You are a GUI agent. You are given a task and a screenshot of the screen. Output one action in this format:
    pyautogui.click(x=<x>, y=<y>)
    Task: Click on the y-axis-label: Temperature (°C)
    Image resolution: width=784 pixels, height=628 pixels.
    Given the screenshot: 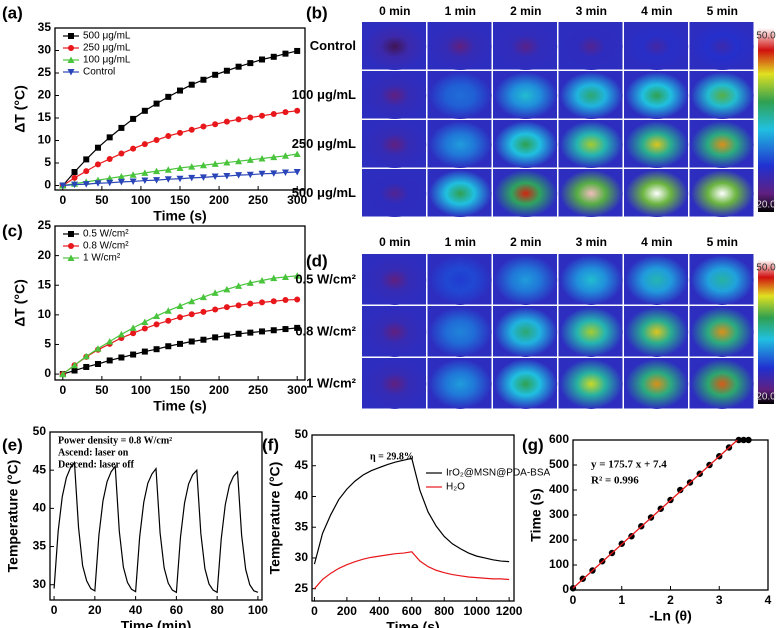 What is the action you would take?
    pyautogui.click(x=13, y=516)
    